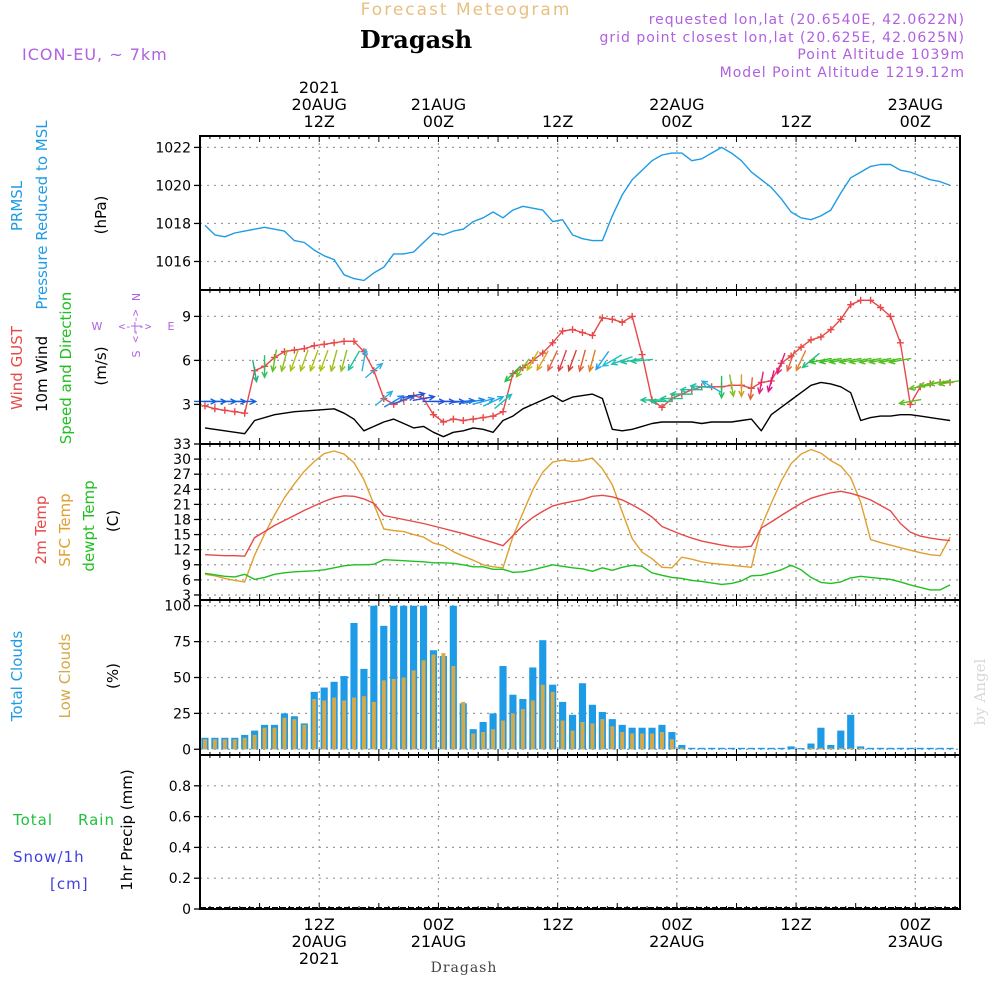 This screenshot has width=1000, height=1000. What do you see at coordinates (795, 924) in the screenshot?
I see `bottom-time-label: 12Z` at bounding box center [795, 924].